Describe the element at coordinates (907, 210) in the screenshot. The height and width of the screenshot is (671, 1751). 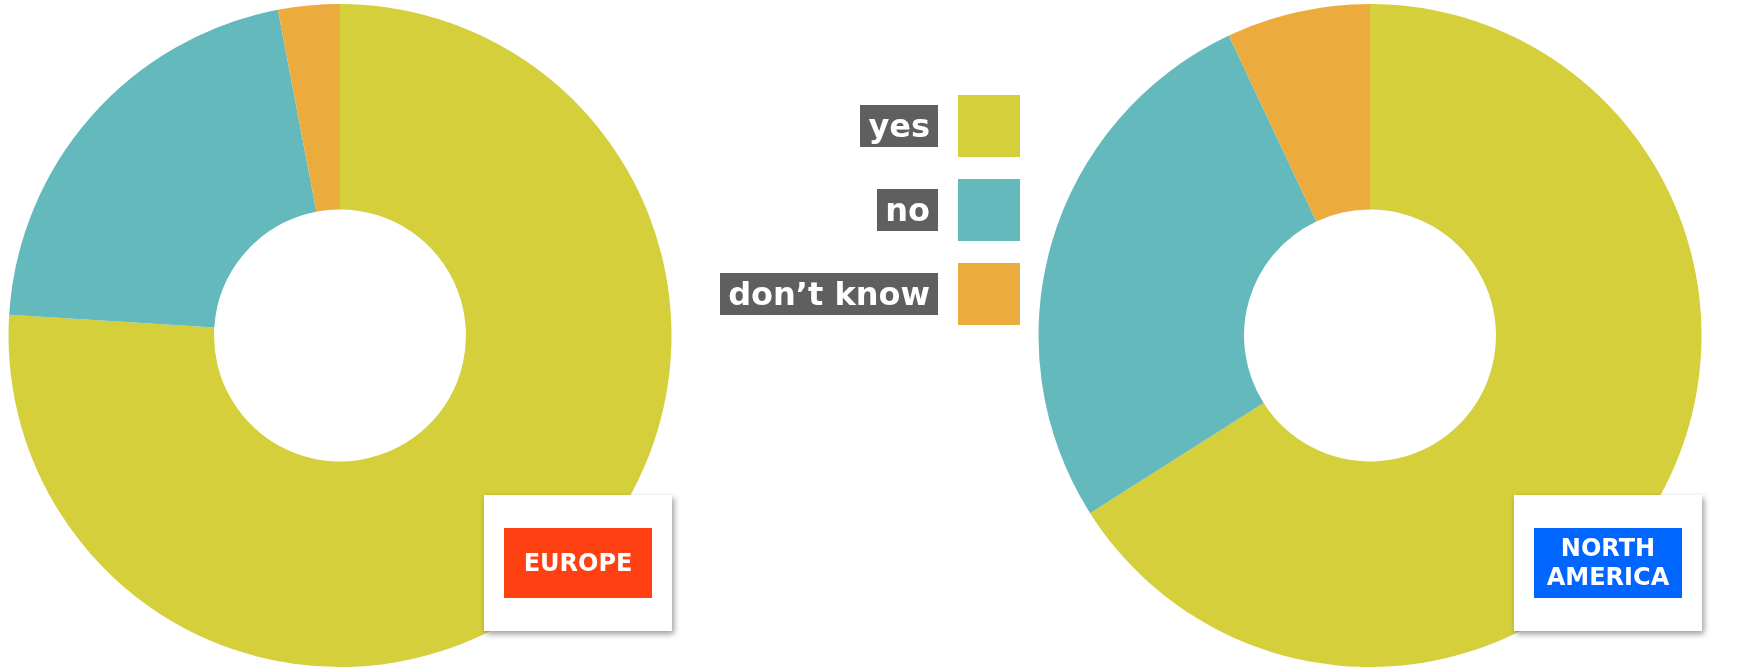
I see `legend-label: no` at that location.